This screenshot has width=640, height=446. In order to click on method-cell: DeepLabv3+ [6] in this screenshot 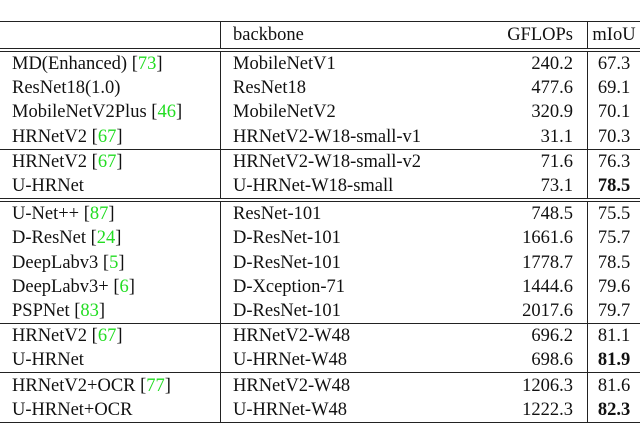, I will do `click(110, 286)`.